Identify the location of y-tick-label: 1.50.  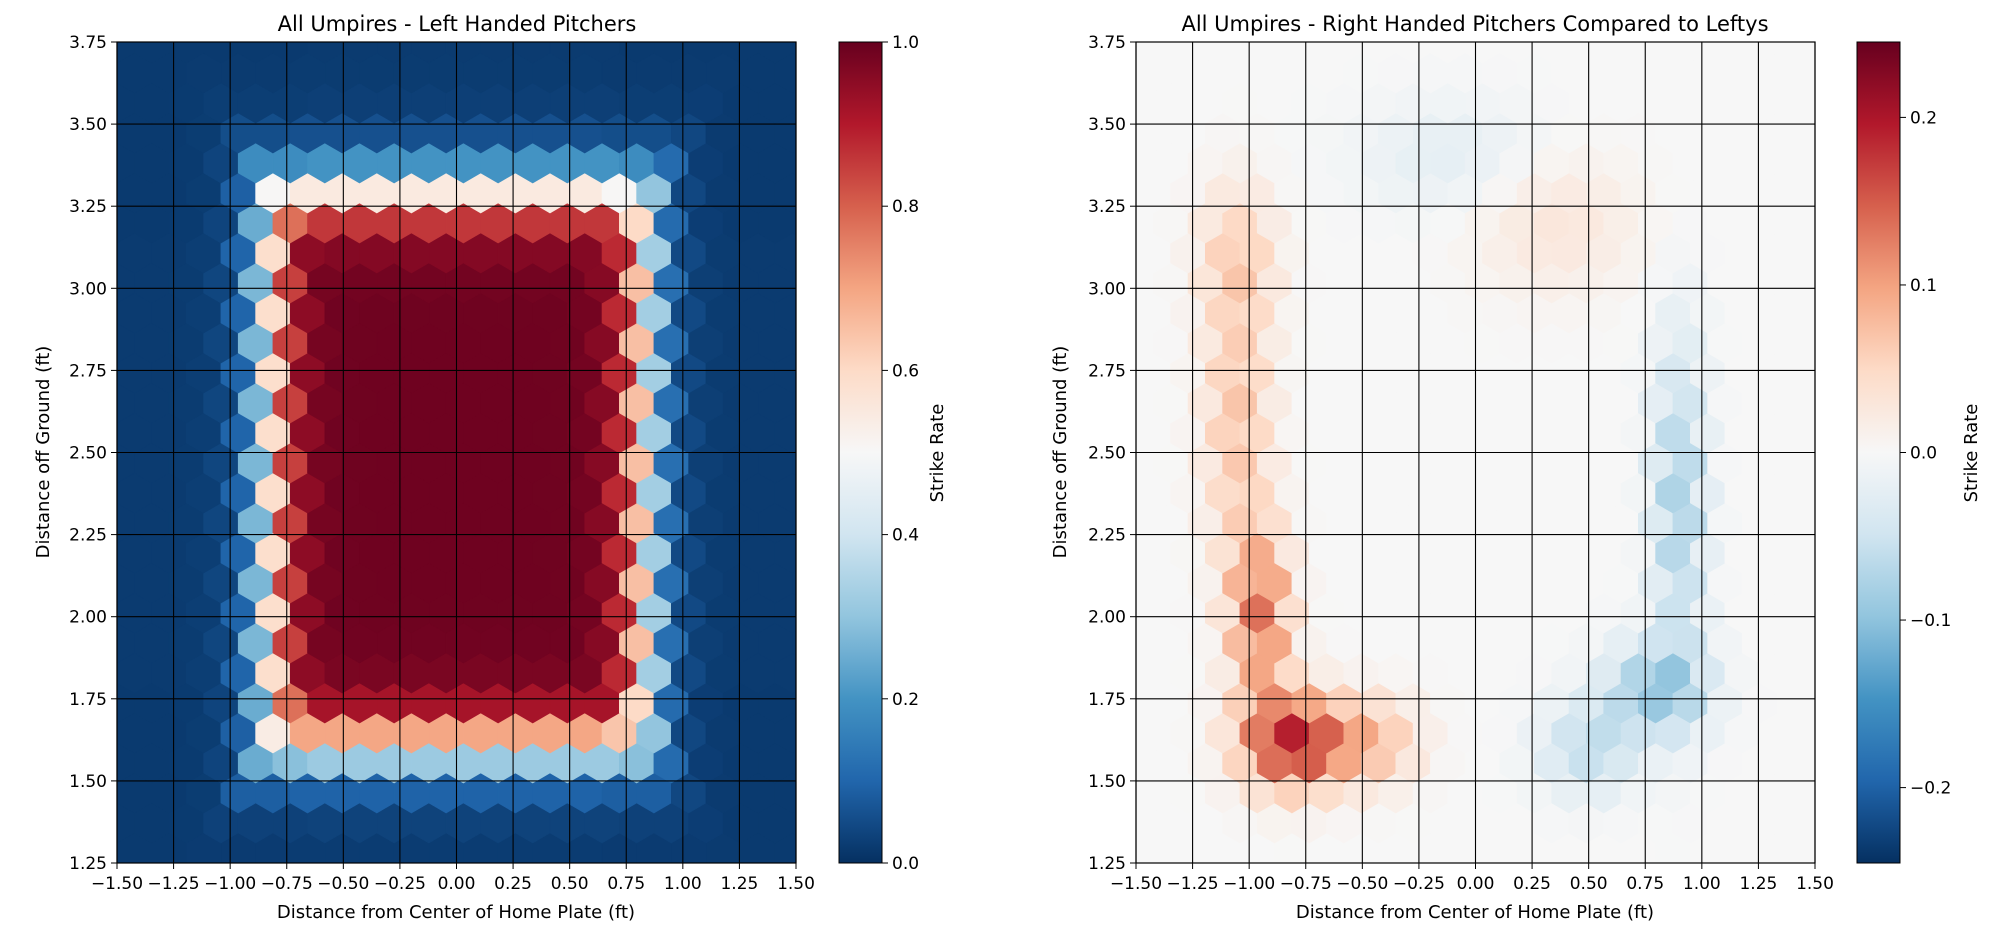
(1107, 782).